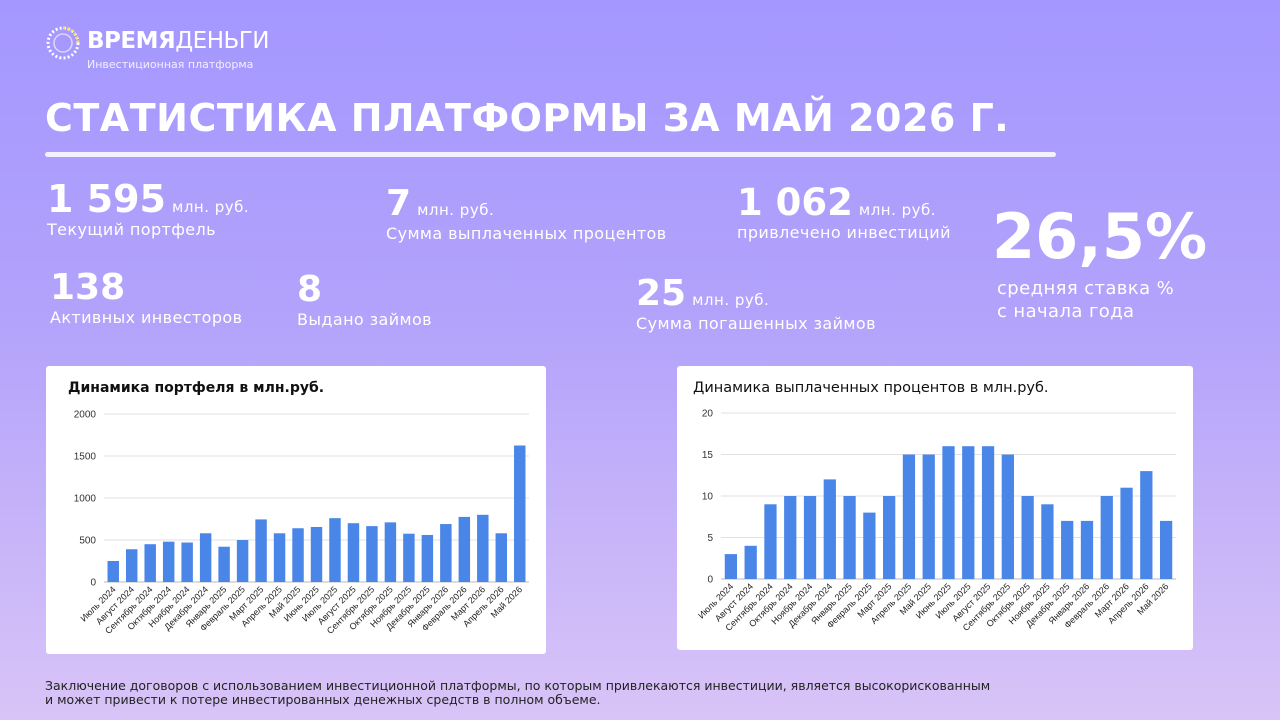 The height and width of the screenshot is (720, 1280). I want to click on y-tick-label: 10, so click(708, 497).